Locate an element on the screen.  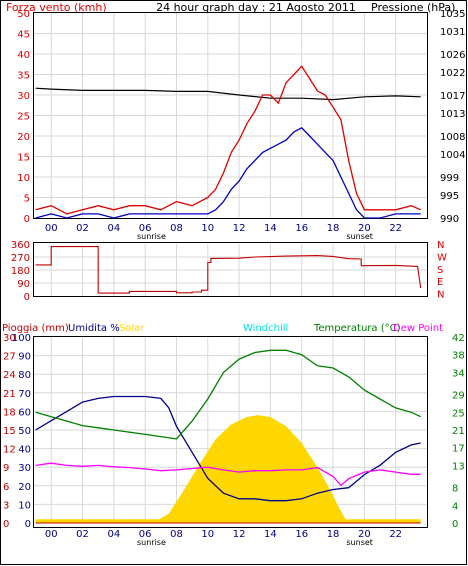
rain-tick: 30 is located at coordinates (9, 338).